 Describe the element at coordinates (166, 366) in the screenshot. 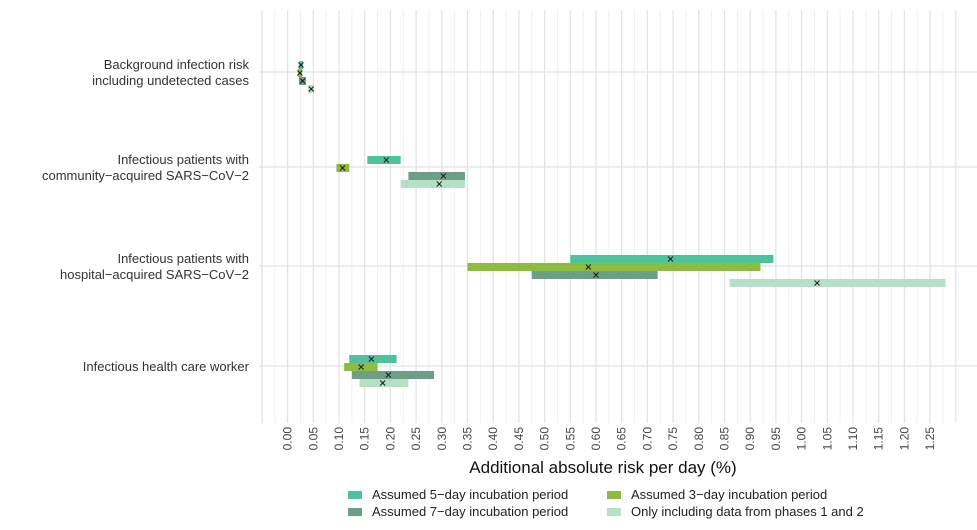

I see `category-label: Infectious health care worker` at that location.